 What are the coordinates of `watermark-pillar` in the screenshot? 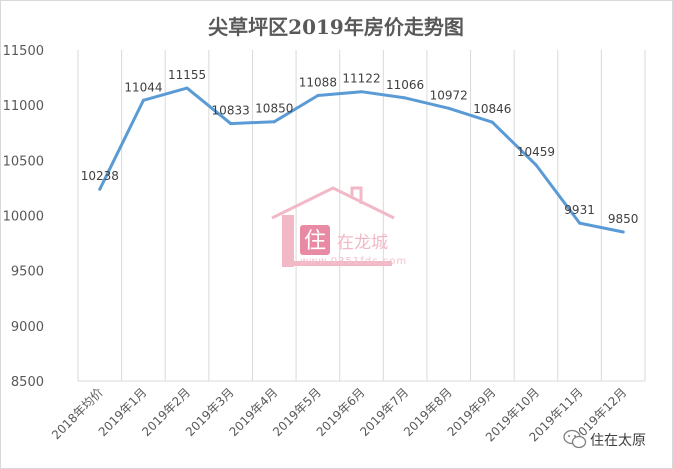 It's located at (288, 241).